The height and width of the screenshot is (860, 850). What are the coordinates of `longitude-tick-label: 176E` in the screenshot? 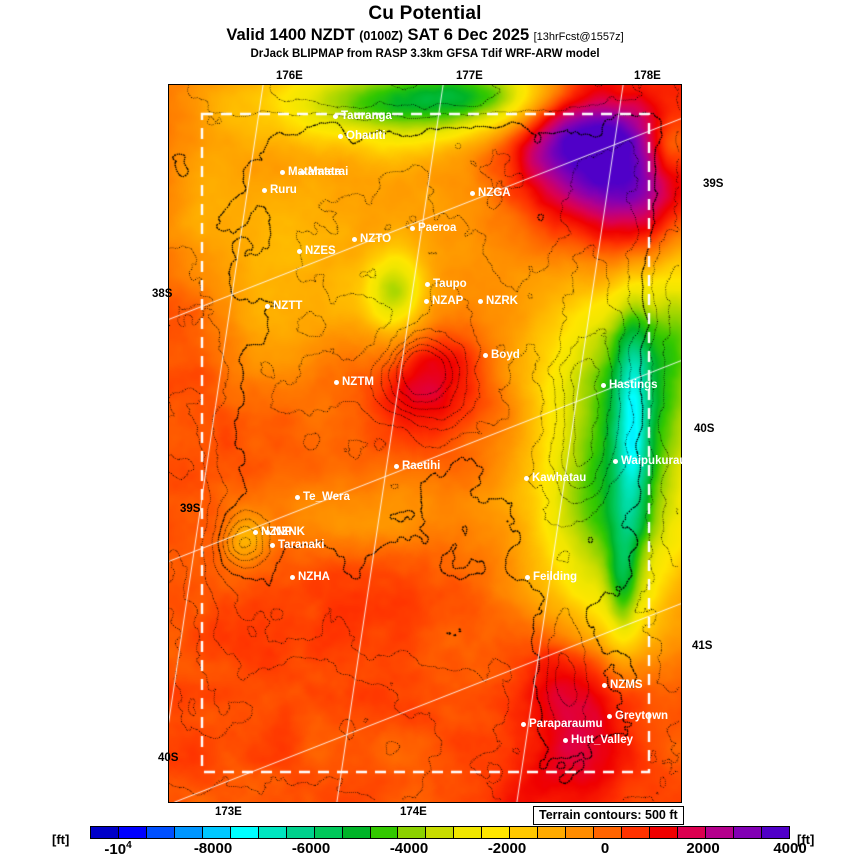 It's located at (289, 76).